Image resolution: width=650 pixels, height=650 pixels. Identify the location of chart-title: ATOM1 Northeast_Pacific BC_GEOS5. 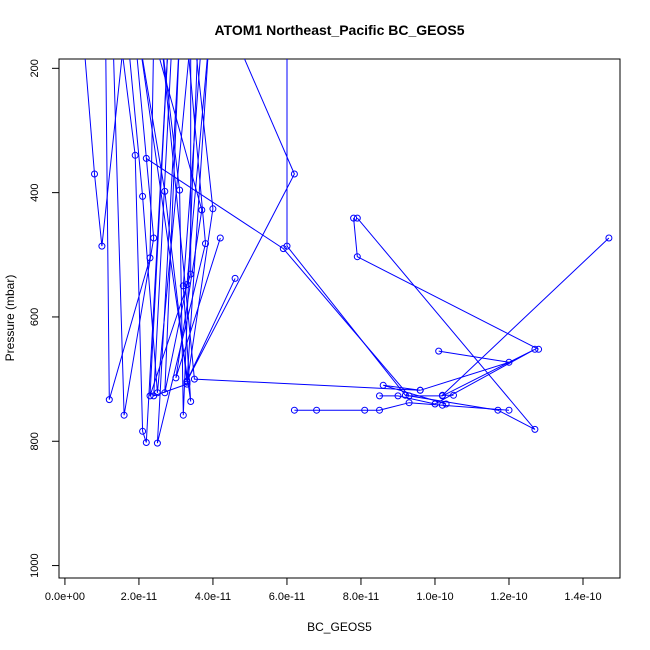
(339, 30).